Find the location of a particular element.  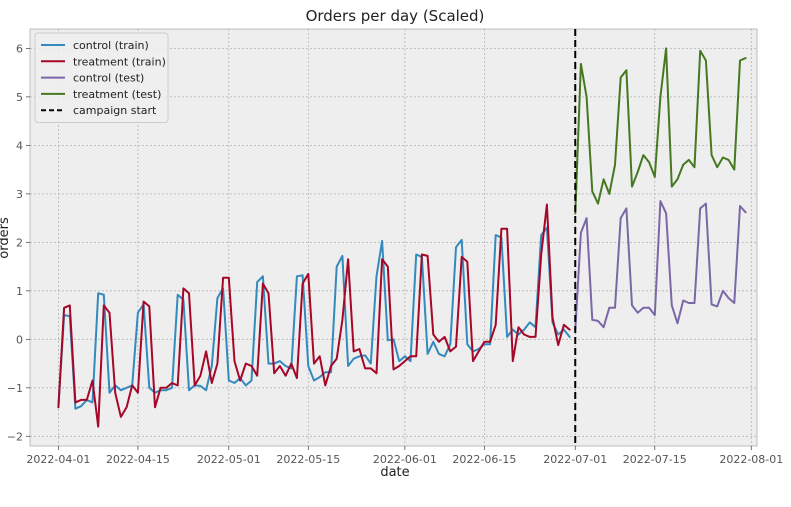

x-tick-label: 2022-04-15 is located at coordinates (138, 459).